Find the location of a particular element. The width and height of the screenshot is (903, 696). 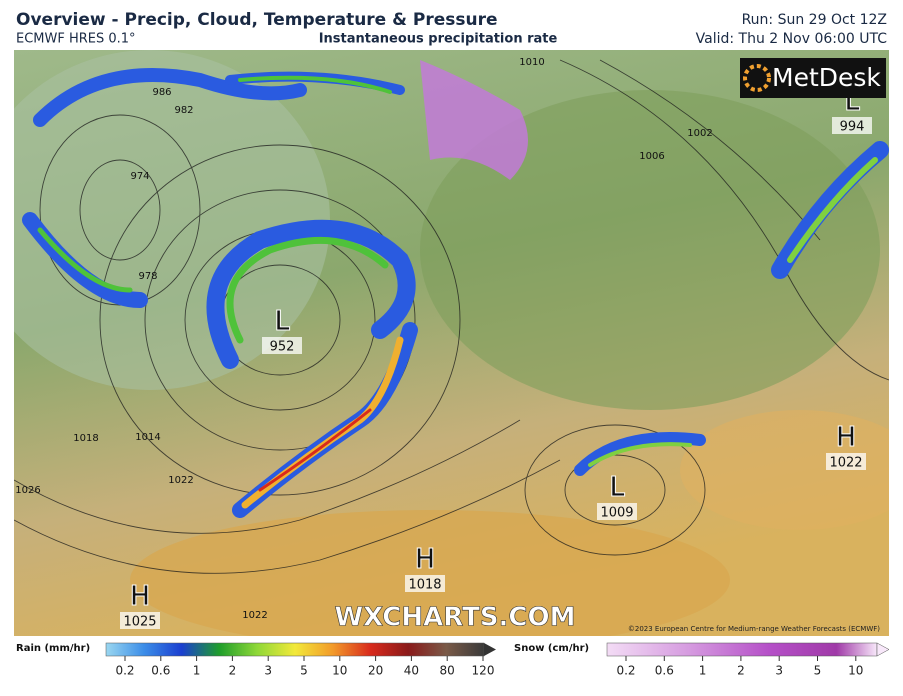

snow-tick-label: 2 is located at coordinates (741, 671).